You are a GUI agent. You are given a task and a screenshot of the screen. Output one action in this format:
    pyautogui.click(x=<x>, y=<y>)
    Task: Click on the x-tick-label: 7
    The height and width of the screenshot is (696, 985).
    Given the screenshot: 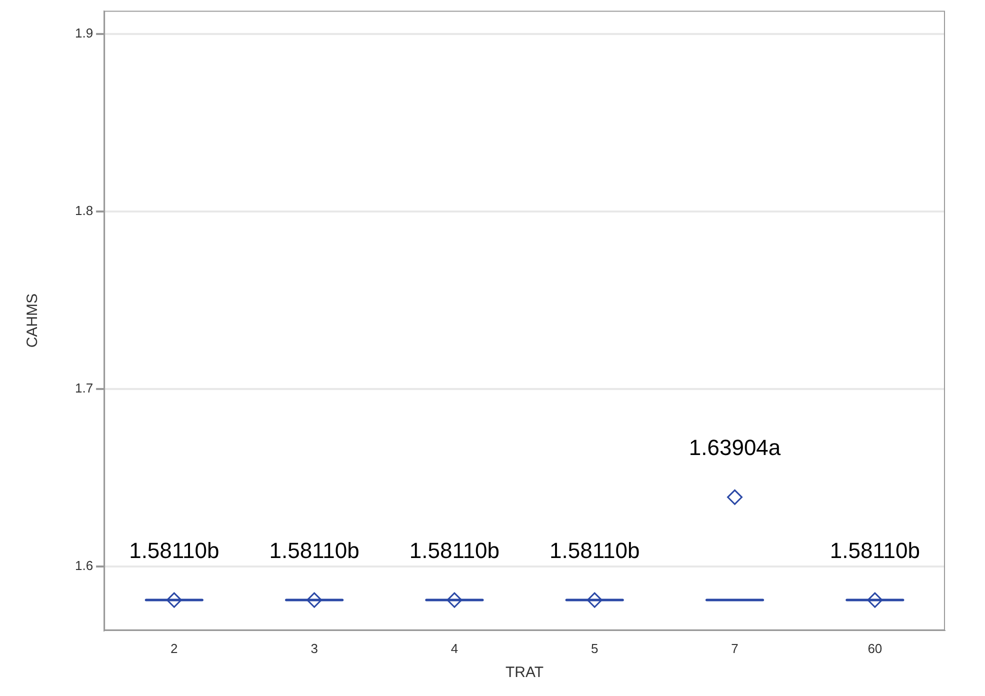 What is the action you would take?
    pyautogui.click(x=734, y=648)
    